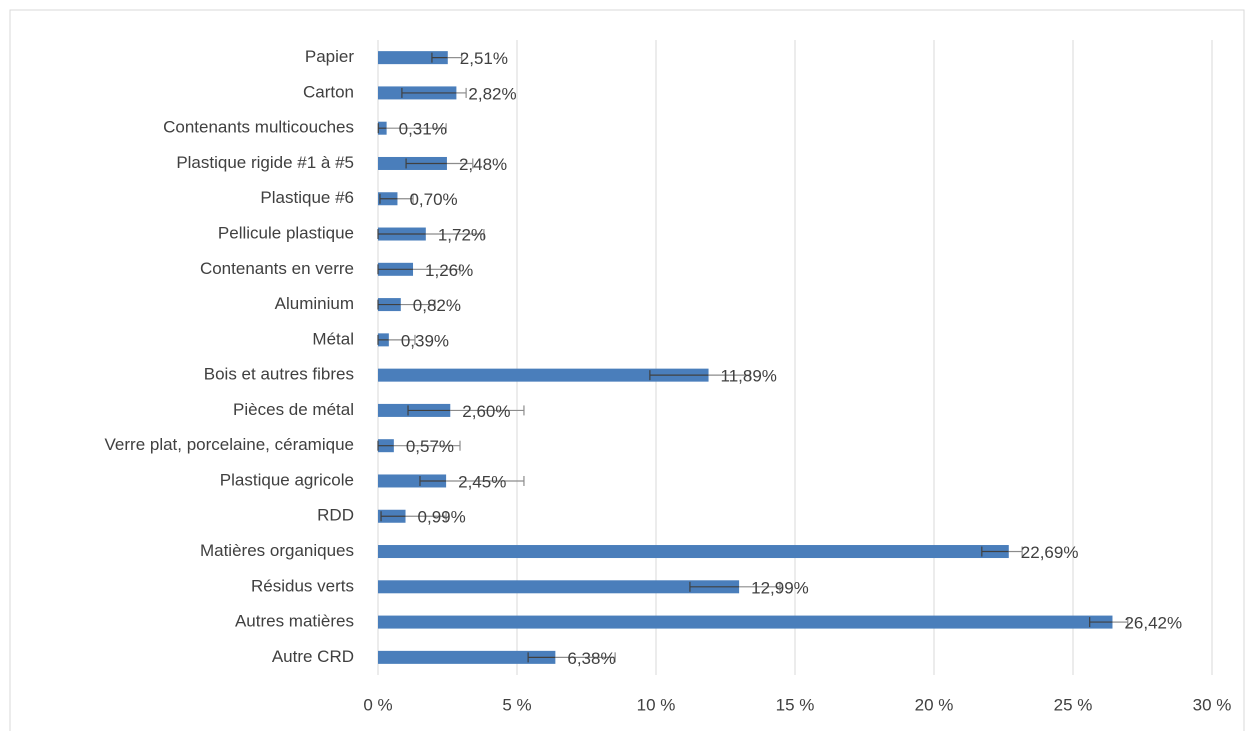  Describe the element at coordinates (934, 704) in the screenshot. I see `x-tick-label: 20 %` at that location.